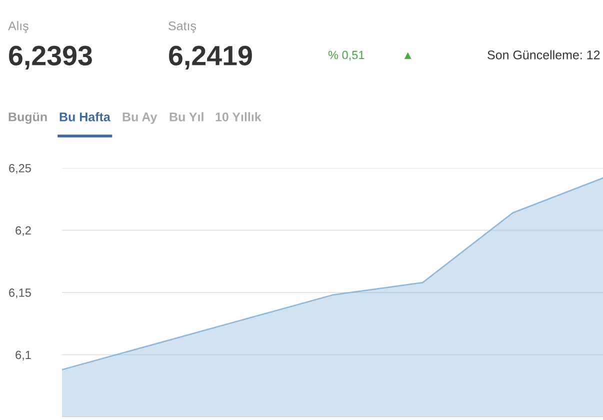 The image size is (603, 420). What do you see at coordinates (187, 117) in the screenshot?
I see `text: Bu Yıl` at bounding box center [187, 117].